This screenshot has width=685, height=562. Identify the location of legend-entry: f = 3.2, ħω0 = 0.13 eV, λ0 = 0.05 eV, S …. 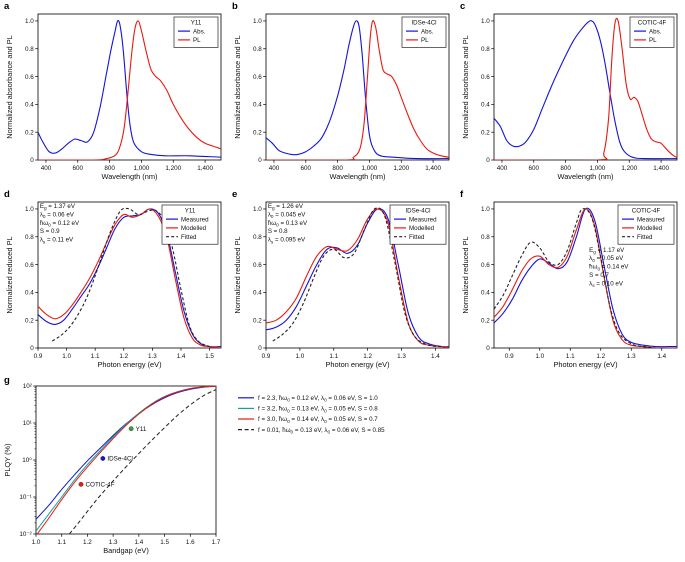
(318, 410).